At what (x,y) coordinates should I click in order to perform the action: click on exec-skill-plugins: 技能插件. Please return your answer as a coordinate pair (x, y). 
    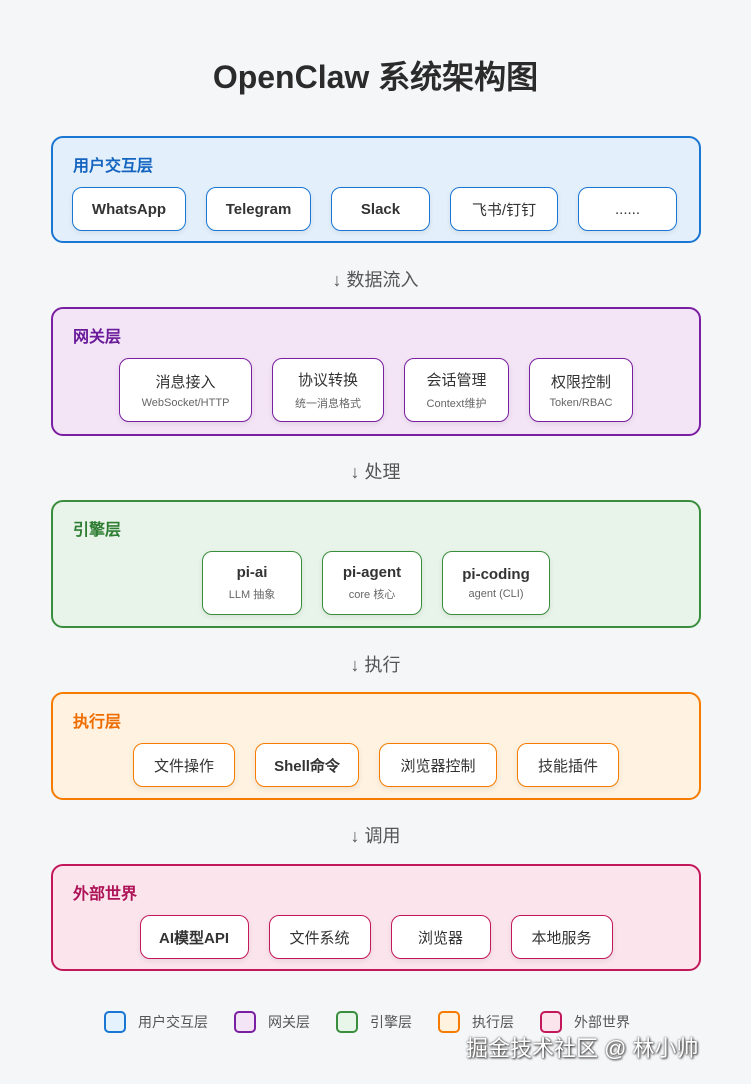
    Looking at the image, I should click on (568, 765).